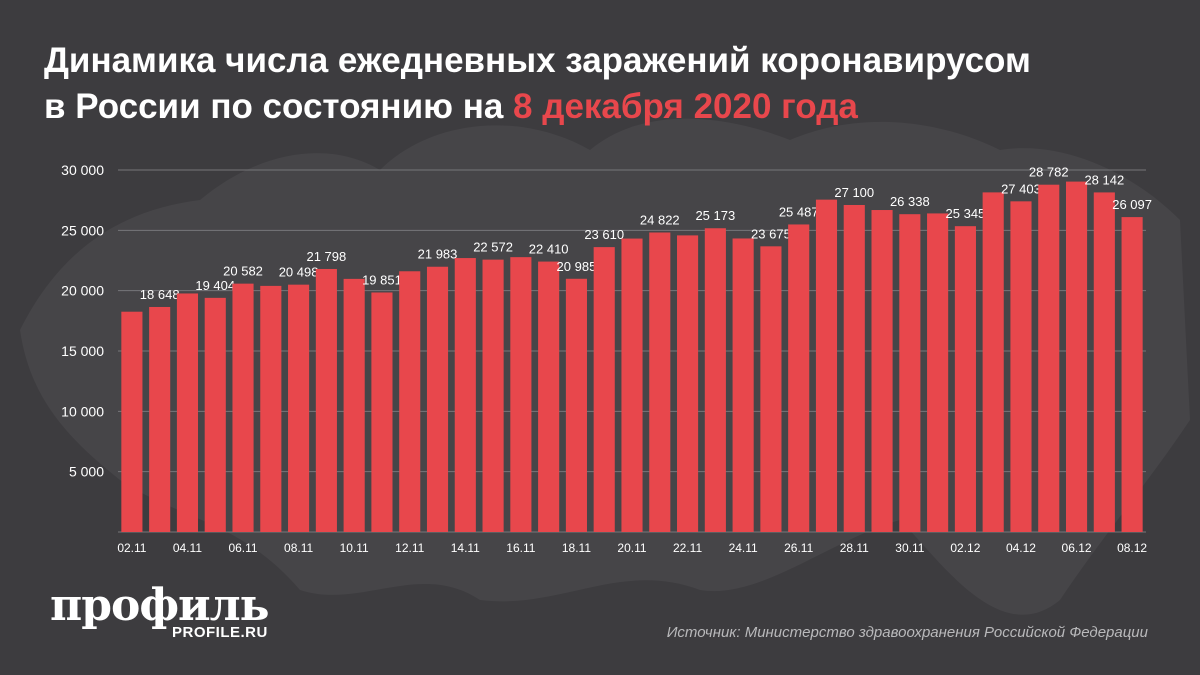 This screenshot has height=675, width=1200. What do you see at coordinates (909, 548) in the screenshot?
I see `x-tick-label: 30.11` at bounding box center [909, 548].